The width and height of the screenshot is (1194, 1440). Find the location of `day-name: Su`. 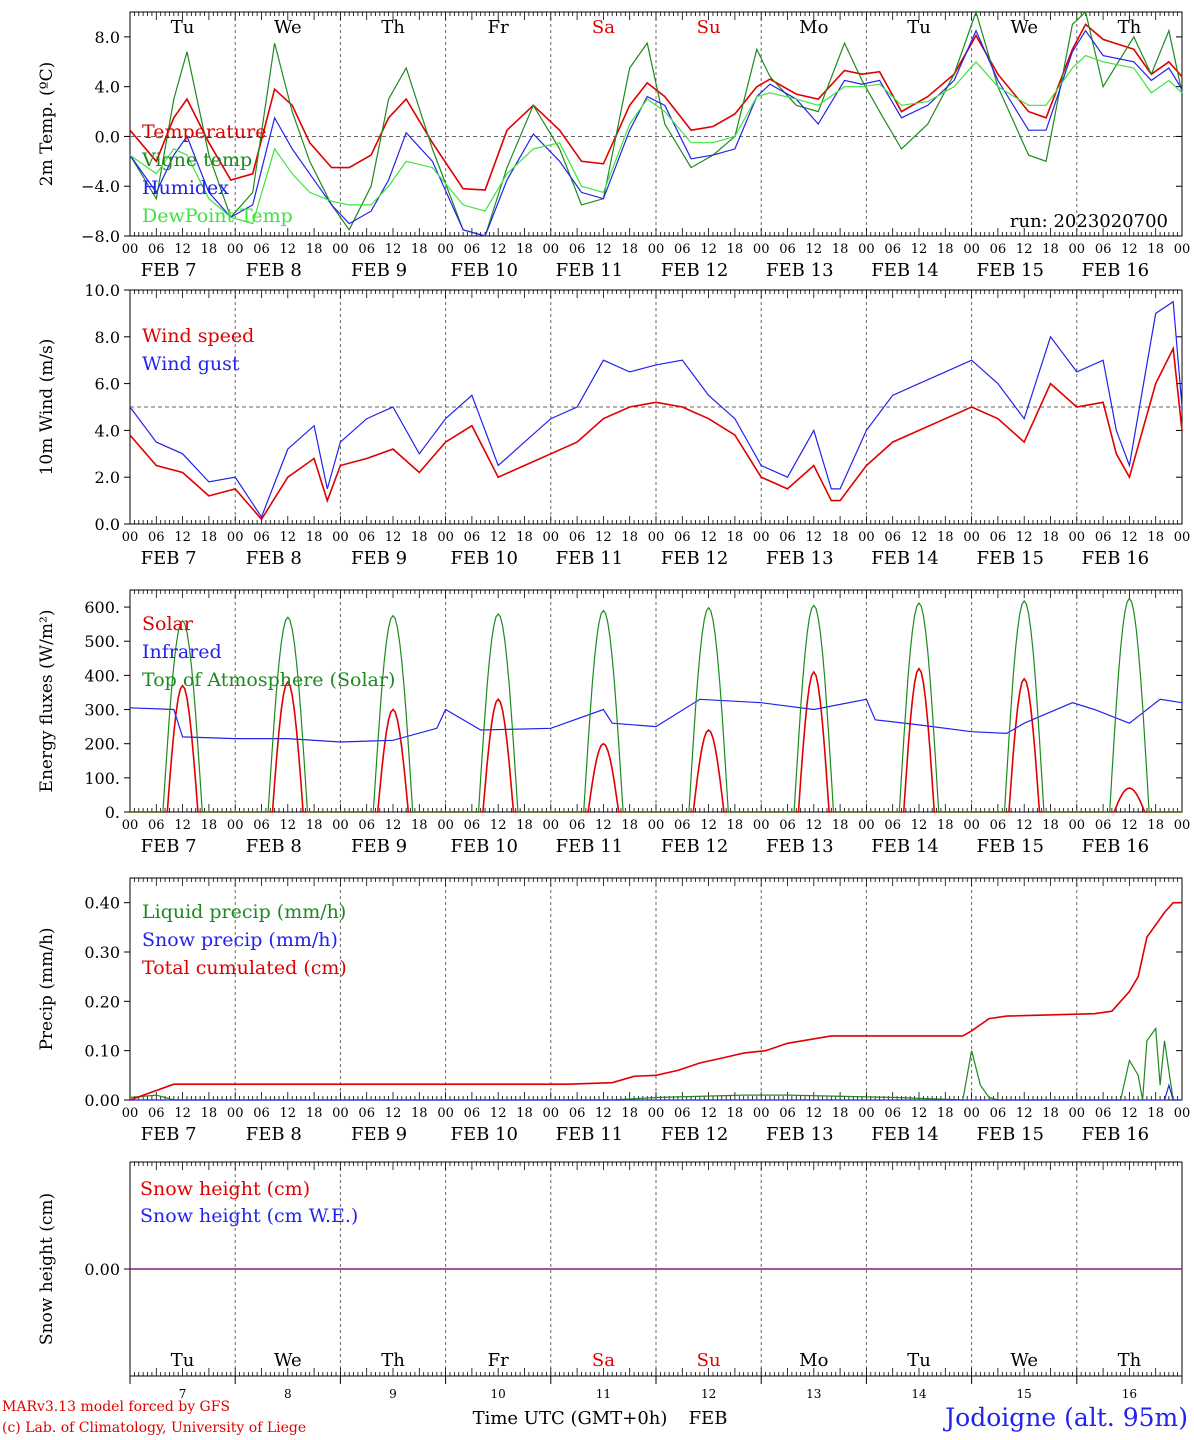

day-name: Su is located at coordinates (709, 27).